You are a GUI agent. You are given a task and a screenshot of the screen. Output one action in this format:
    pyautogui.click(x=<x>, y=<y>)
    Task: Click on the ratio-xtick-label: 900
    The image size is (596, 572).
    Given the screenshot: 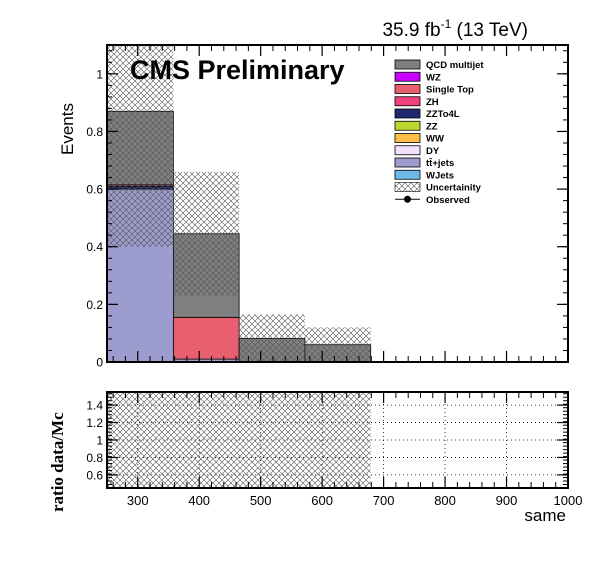 What is the action you would take?
    pyautogui.click(x=507, y=500)
    